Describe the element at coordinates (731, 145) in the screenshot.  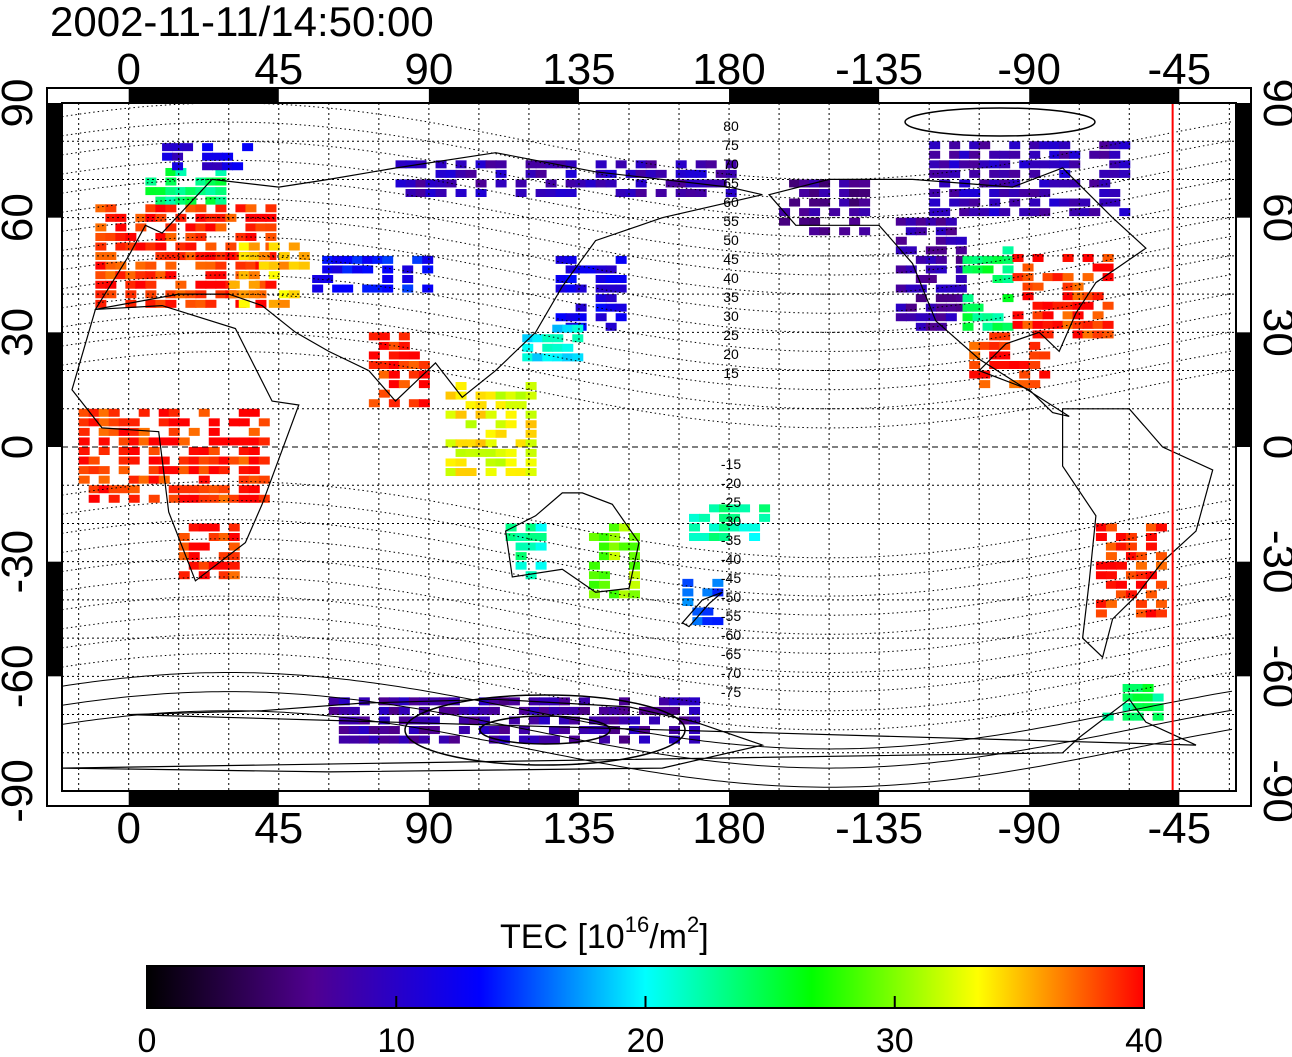
I see `contour-label: 75` at that location.